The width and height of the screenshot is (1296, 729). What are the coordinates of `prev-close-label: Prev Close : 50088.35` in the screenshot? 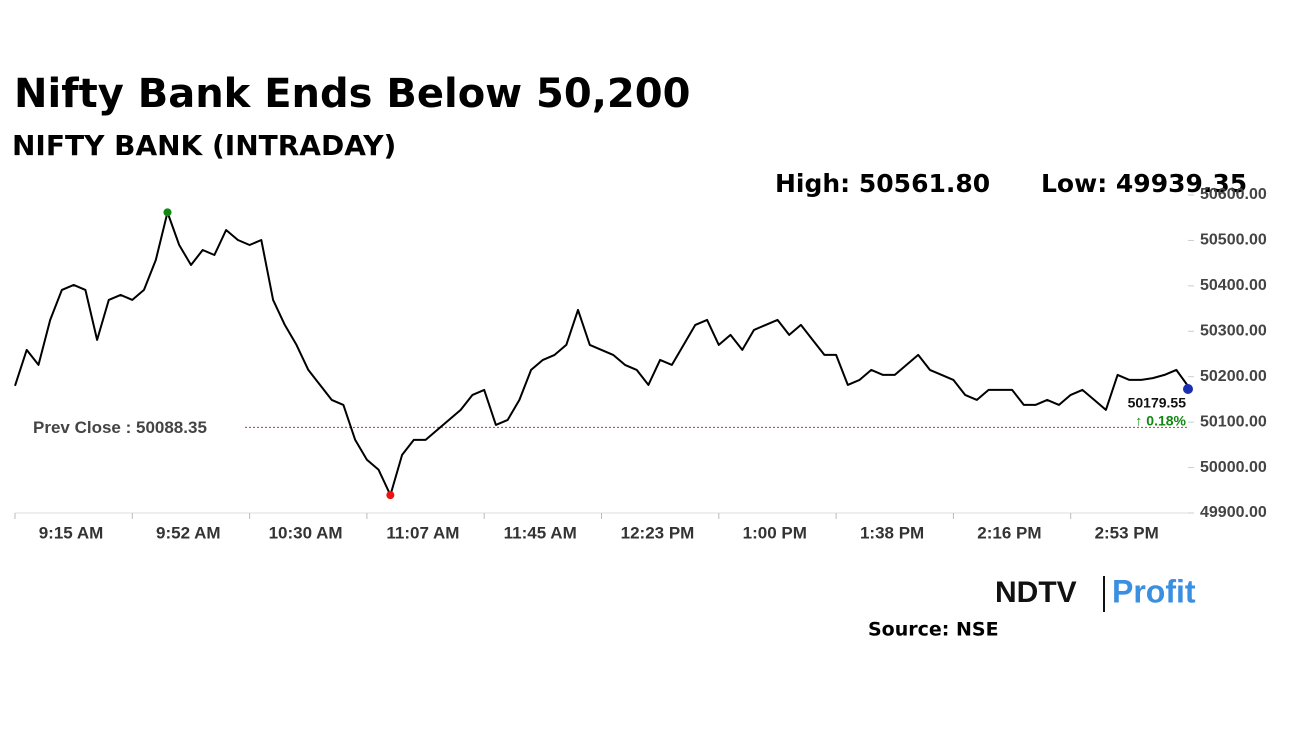 It's located at (120, 427).